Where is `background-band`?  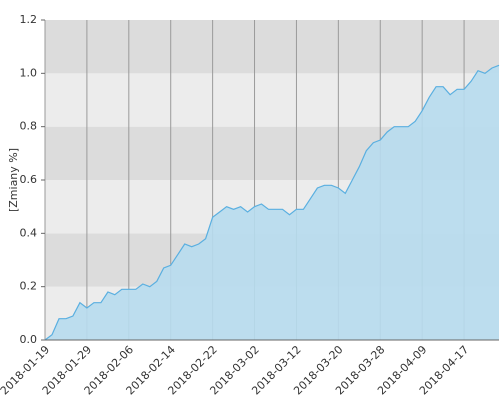 background-band is located at coordinates (272, 47).